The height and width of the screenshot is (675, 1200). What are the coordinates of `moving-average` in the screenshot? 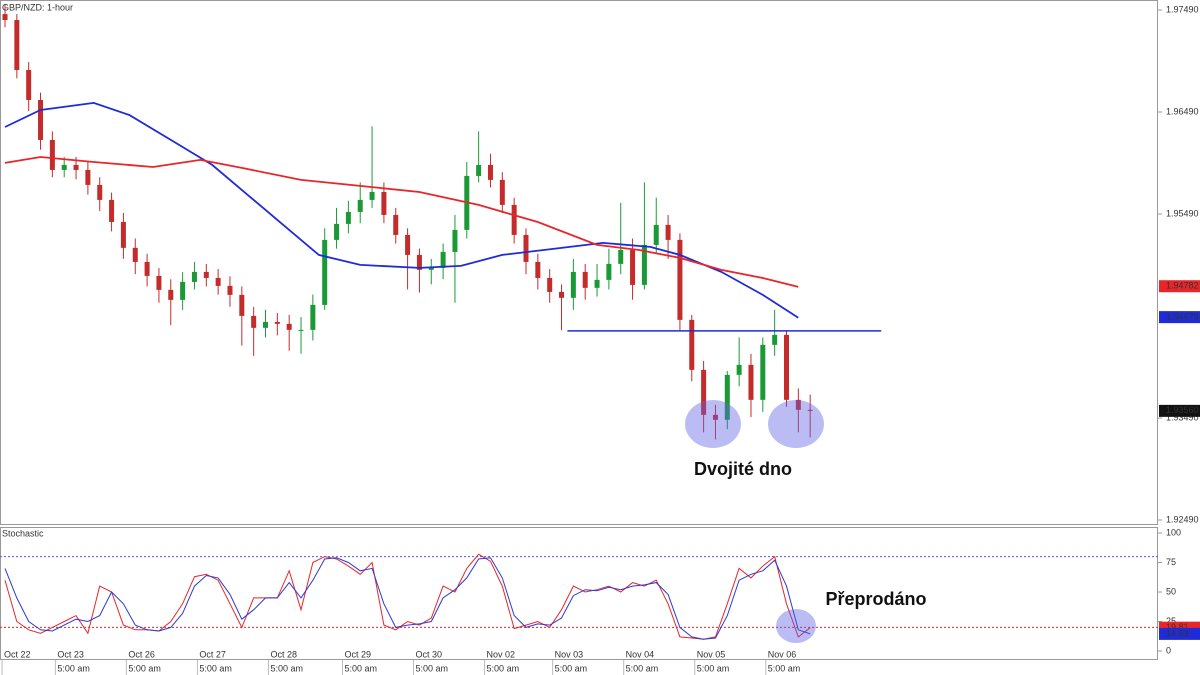 It's located at (401, 222).